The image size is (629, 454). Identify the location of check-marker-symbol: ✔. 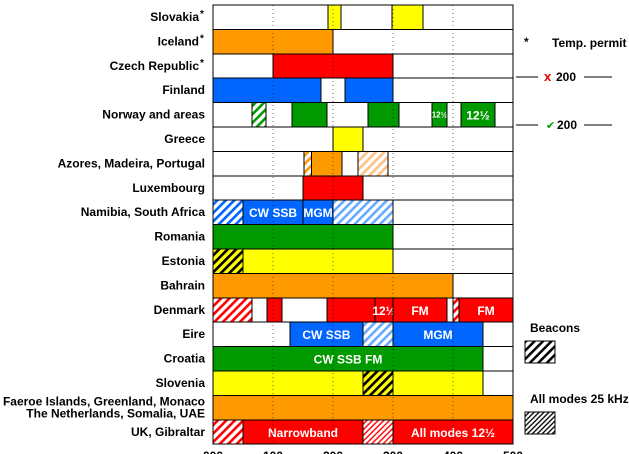
(550, 126).